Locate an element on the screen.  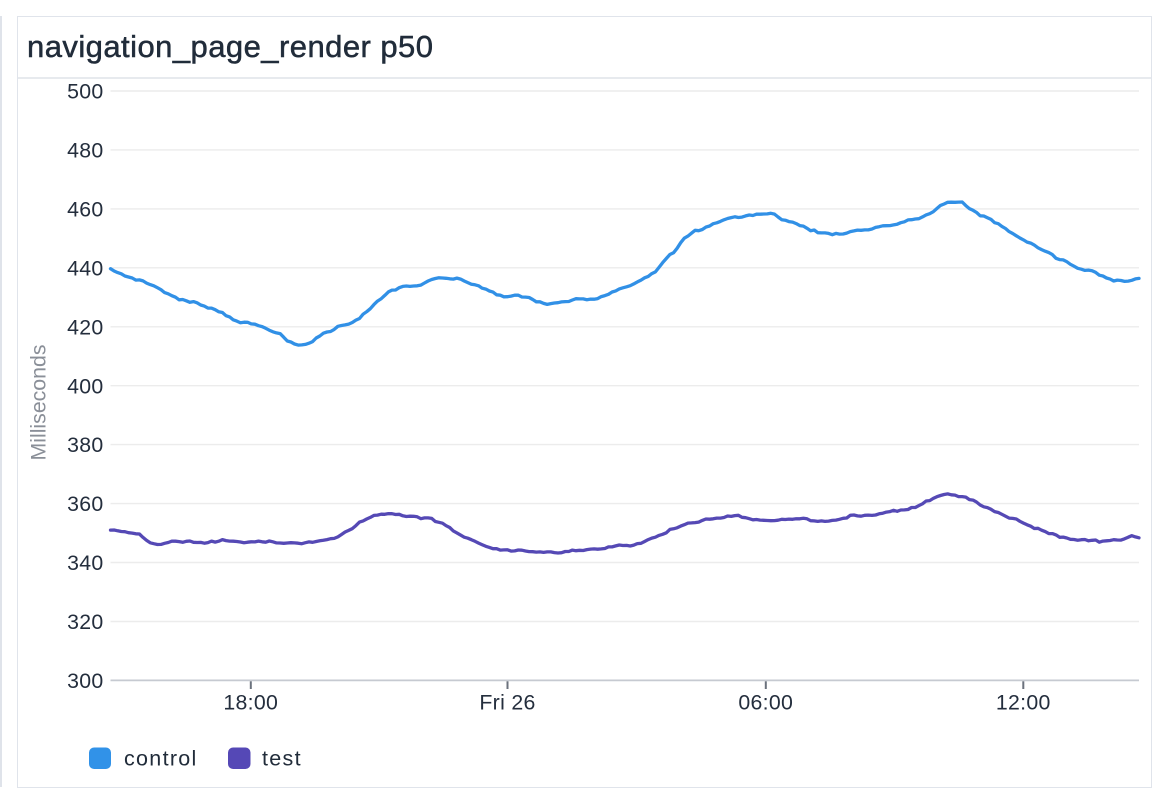
svg-text: 460 is located at coordinates (85, 210).